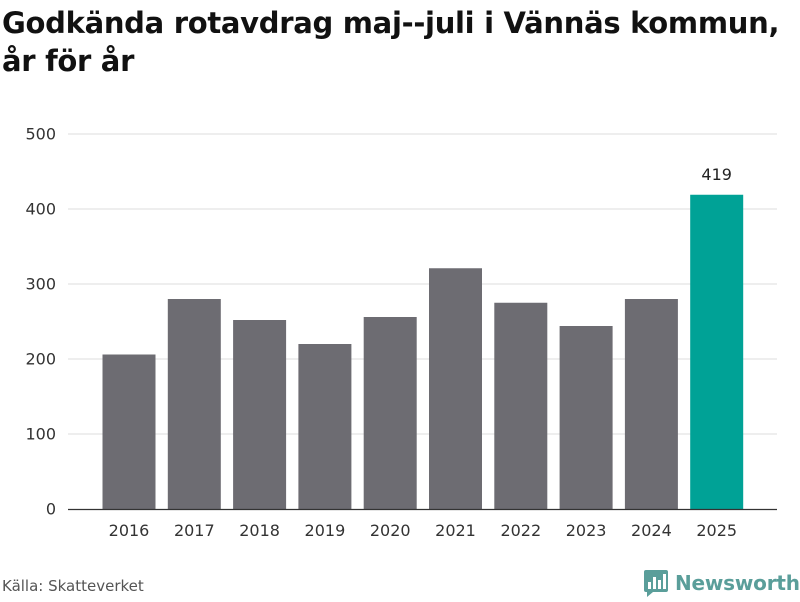 The image size is (800, 602). I want to click on x-tick-label: 2021, so click(455, 530).